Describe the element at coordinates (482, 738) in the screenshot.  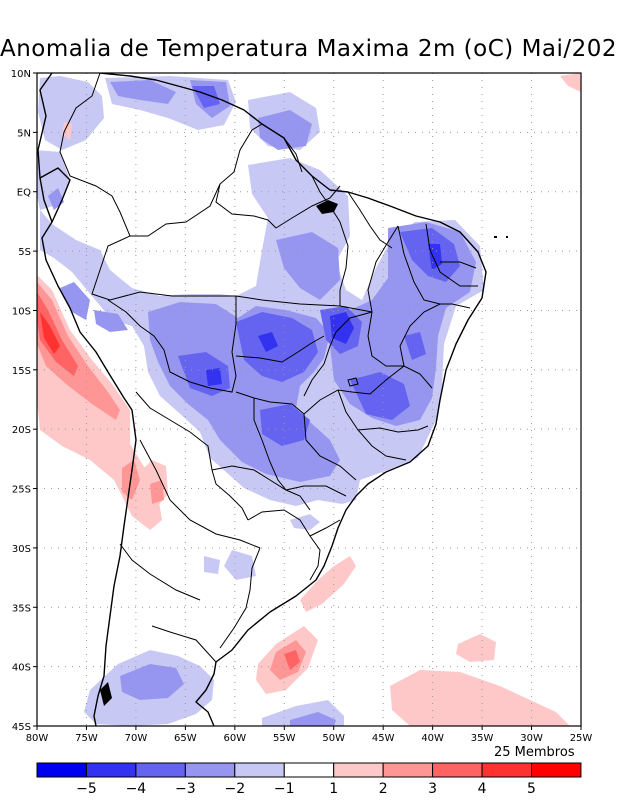
I see `lon-tick-label: 35W` at that location.